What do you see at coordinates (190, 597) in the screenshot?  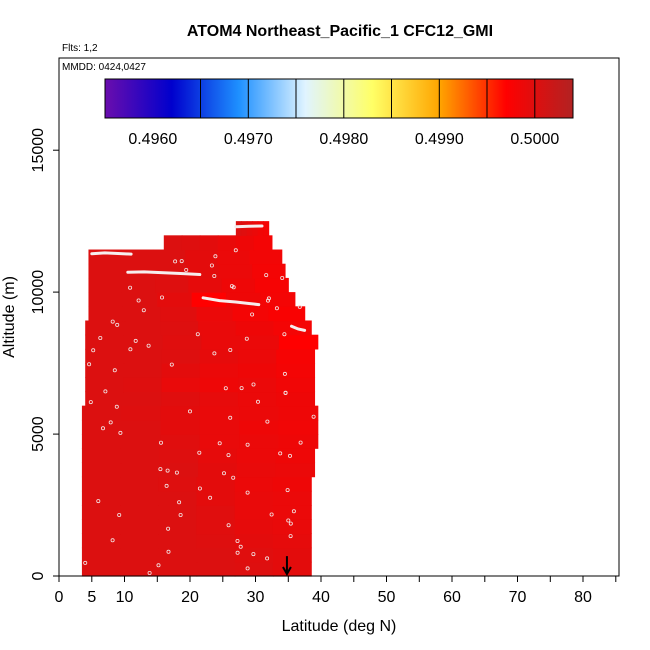 I see `x-axis-tick-label: 20` at bounding box center [190, 597].